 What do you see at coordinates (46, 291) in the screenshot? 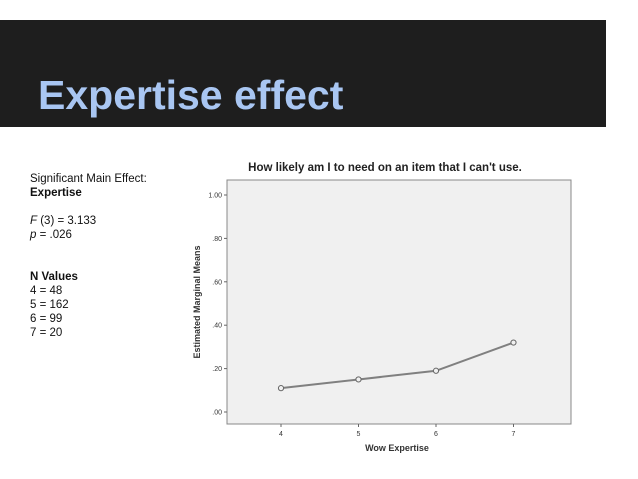
I see `n-value-4: 4 = 48` at bounding box center [46, 291].